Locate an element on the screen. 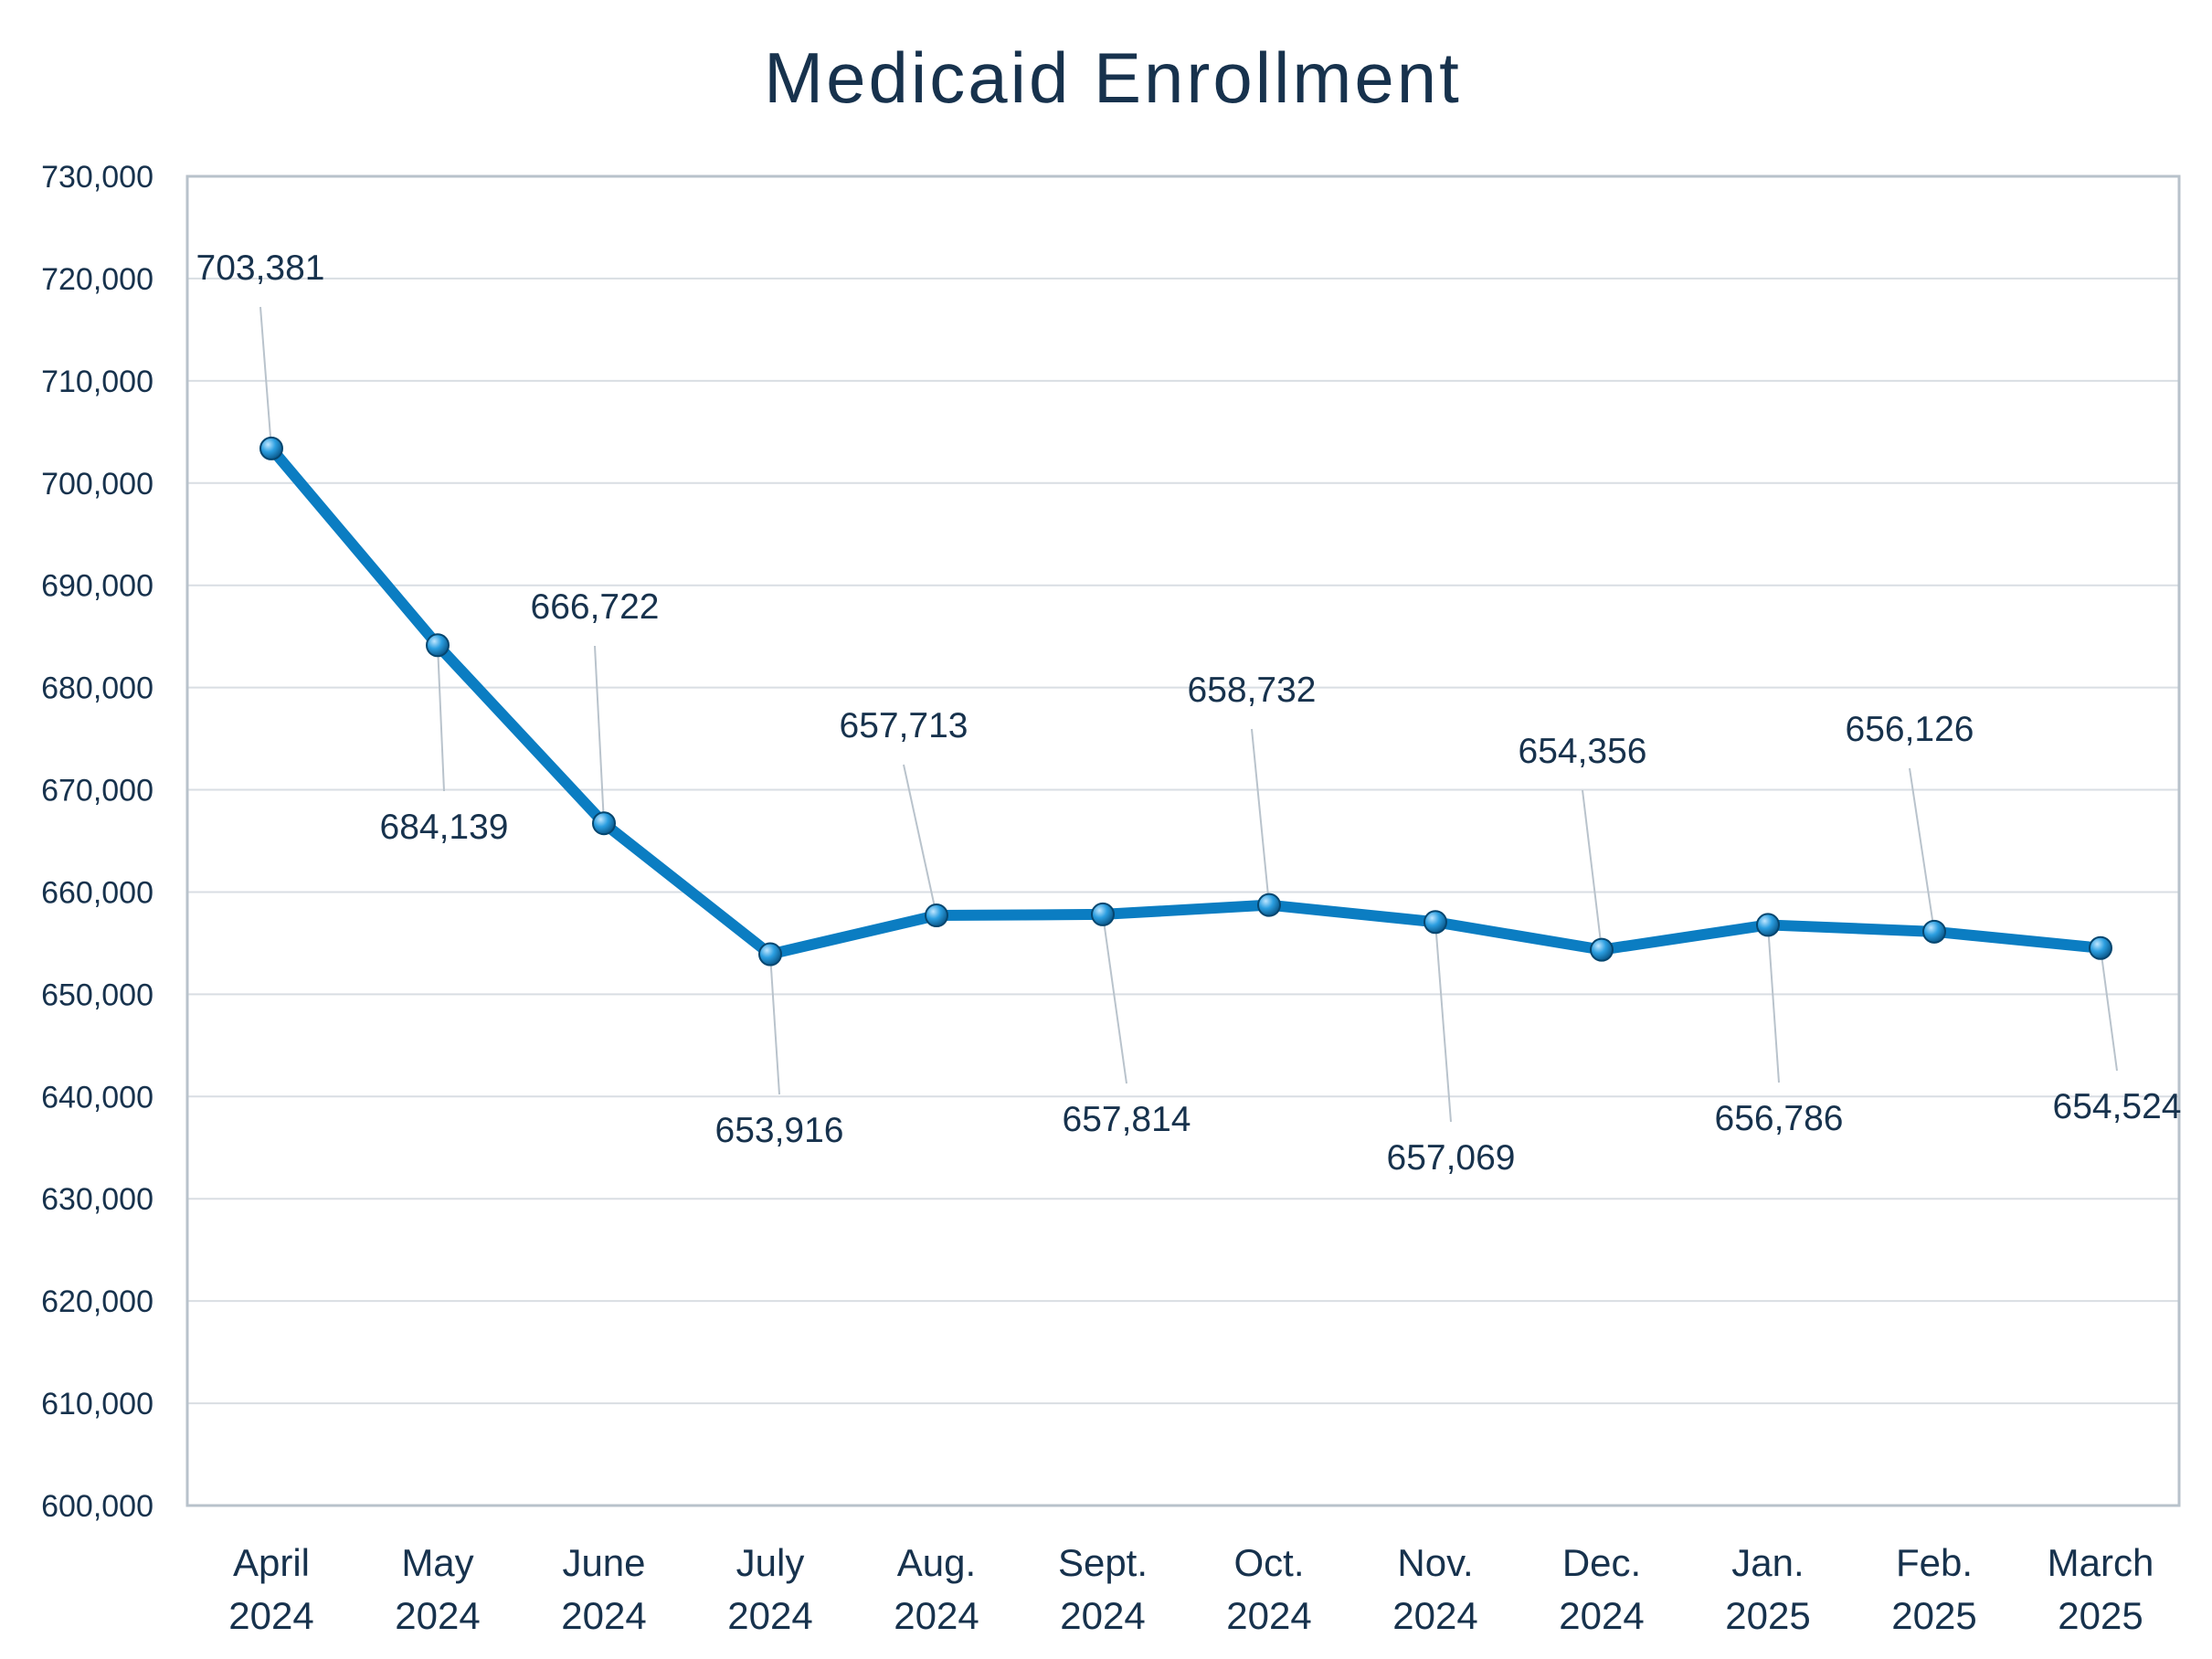 Image resolution: width=2212 pixels, height=1659 pixels. x-tick-label: Aug. is located at coordinates (936, 1563).